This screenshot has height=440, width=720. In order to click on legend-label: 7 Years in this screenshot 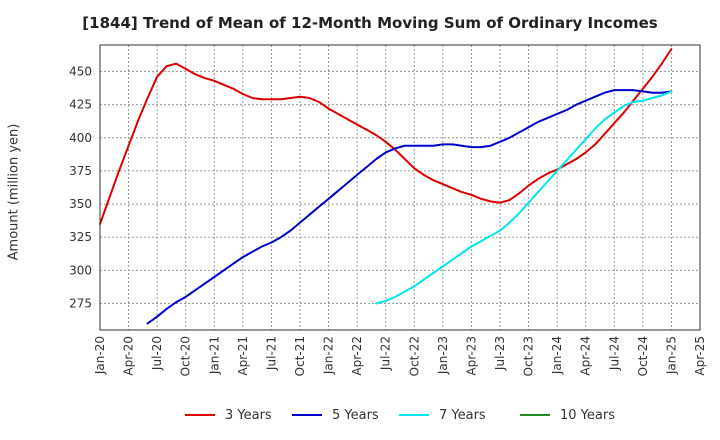, I will do `click(462, 415)`.